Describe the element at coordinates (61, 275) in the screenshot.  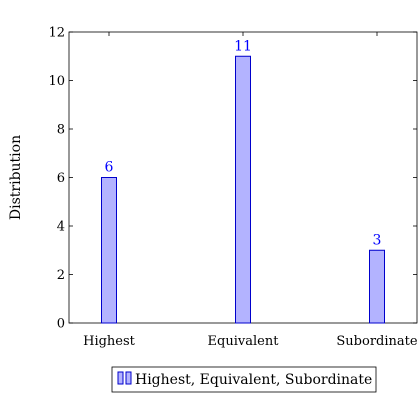
I see `y-tick-label: 2` at that location.